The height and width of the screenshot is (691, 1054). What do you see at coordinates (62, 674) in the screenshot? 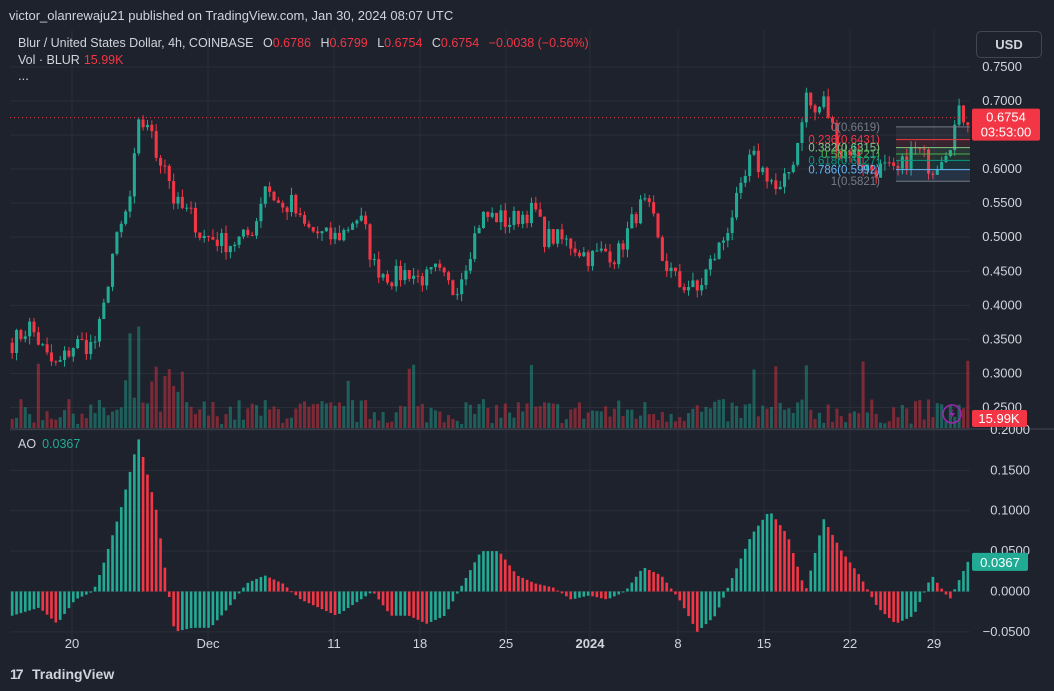
I see `tradingview-brand: 17 TradingView` at bounding box center [62, 674].